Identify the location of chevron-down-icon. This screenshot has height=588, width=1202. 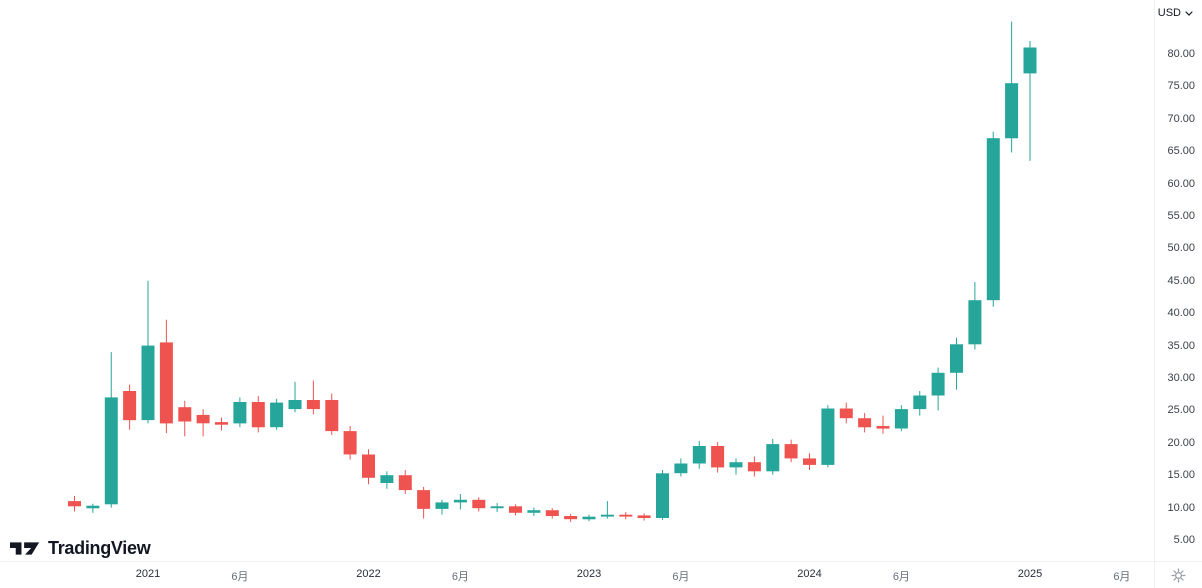
(1189, 13).